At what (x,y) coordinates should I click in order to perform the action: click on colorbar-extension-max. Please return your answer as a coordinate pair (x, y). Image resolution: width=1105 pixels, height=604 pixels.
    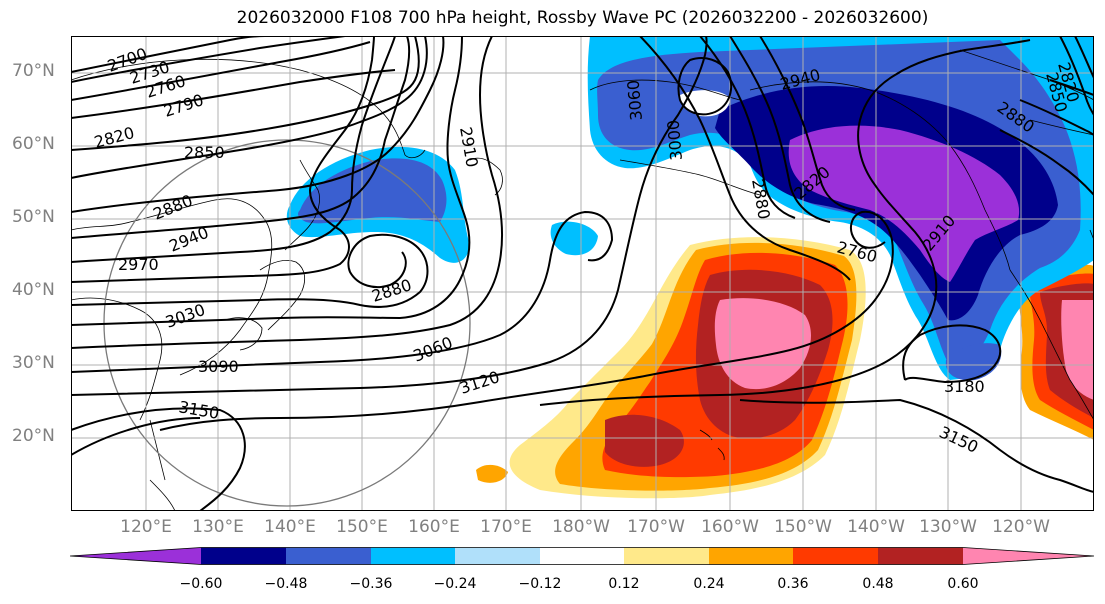
    Looking at the image, I should click on (1028, 556).